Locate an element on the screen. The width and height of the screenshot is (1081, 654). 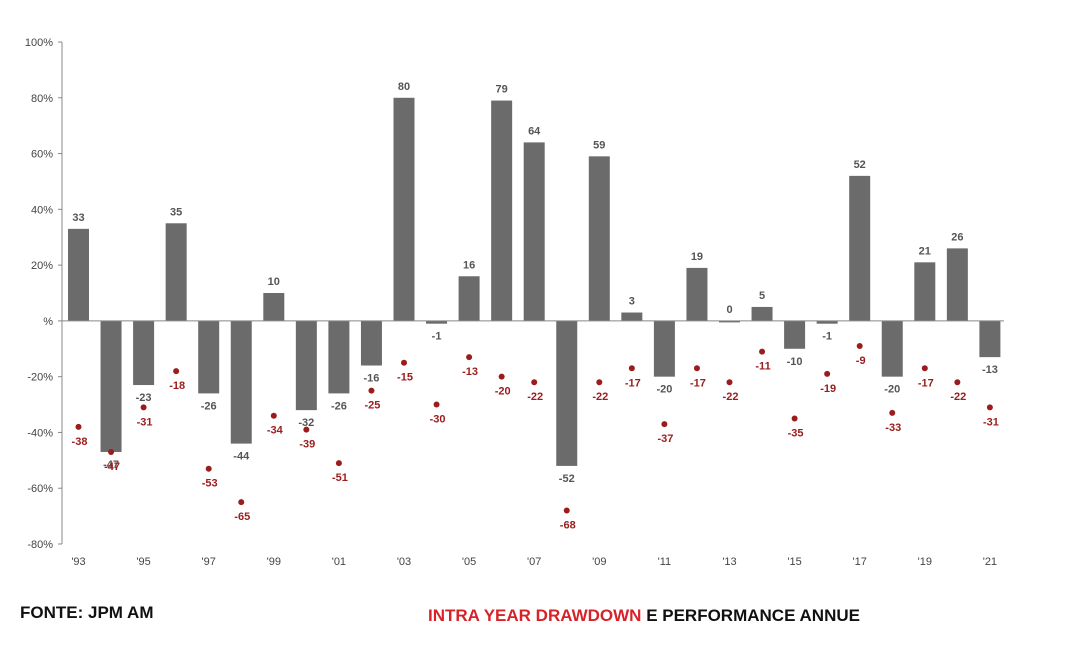
drawdown-value-label: -9 is located at coordinates (861, 361).